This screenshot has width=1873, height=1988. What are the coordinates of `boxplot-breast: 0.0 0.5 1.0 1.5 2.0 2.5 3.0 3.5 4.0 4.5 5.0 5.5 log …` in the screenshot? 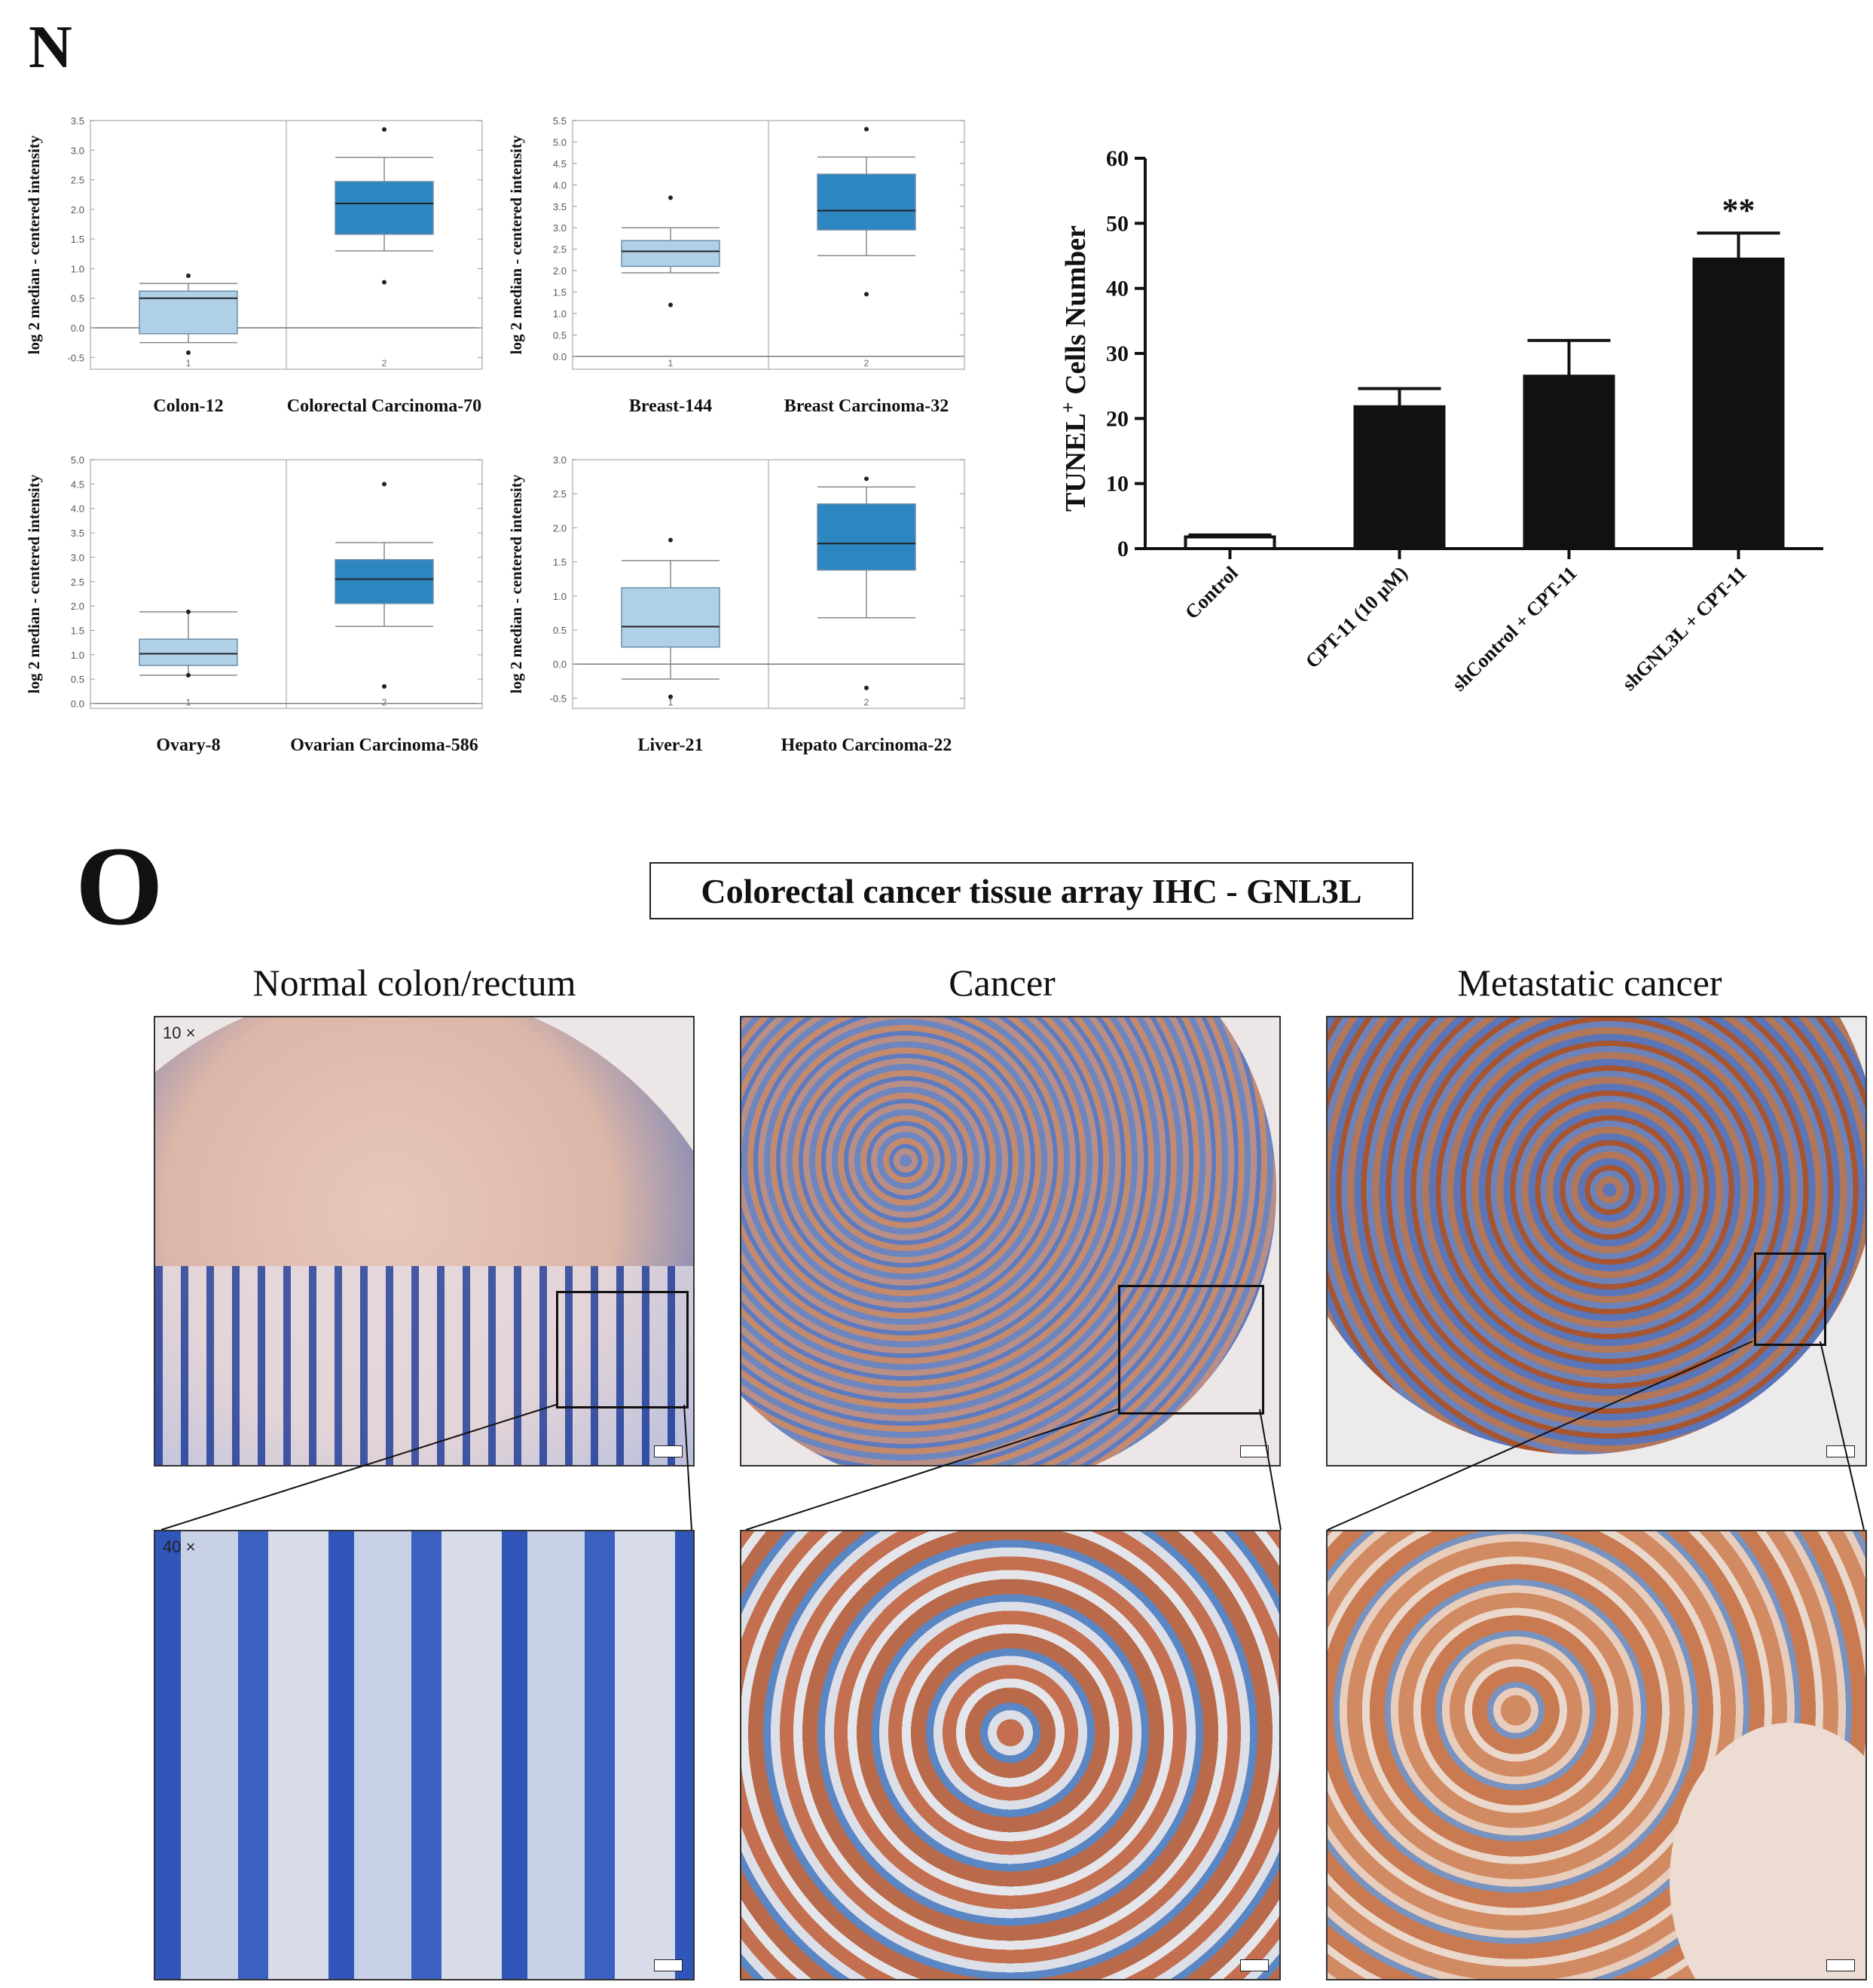 It's located at (736, 265).